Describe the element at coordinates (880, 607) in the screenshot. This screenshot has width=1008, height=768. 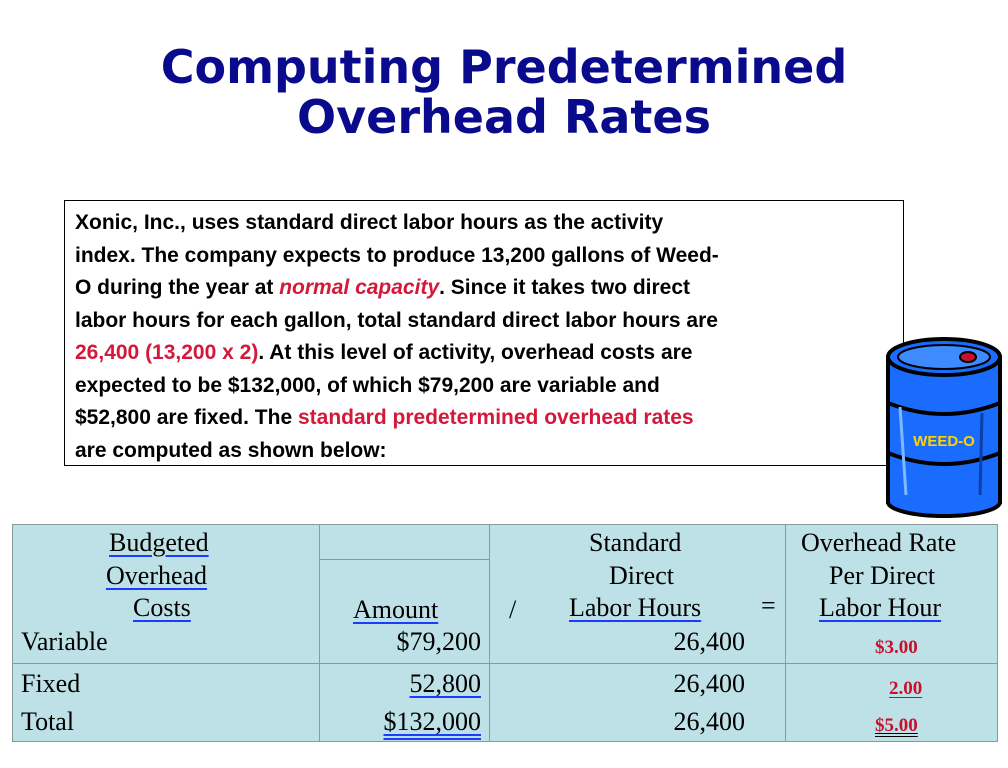
I see `header-labor-hour: Labor Hour` at that location.